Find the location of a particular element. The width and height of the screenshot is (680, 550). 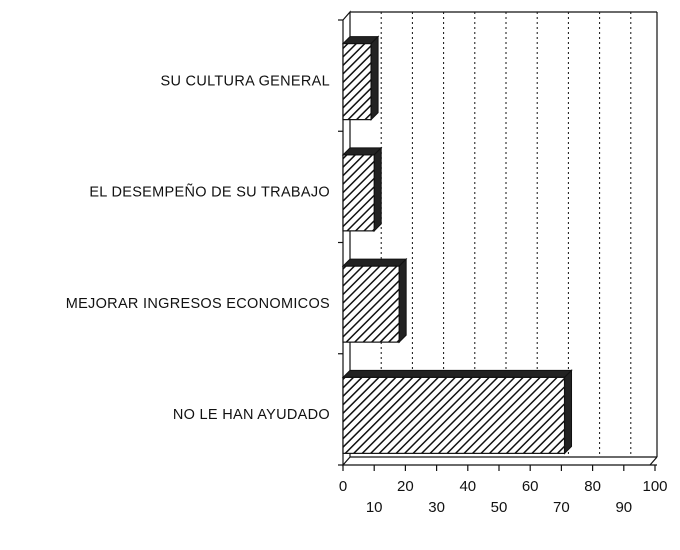

x-tick-label: 70 is located at coordinates (561, 507).